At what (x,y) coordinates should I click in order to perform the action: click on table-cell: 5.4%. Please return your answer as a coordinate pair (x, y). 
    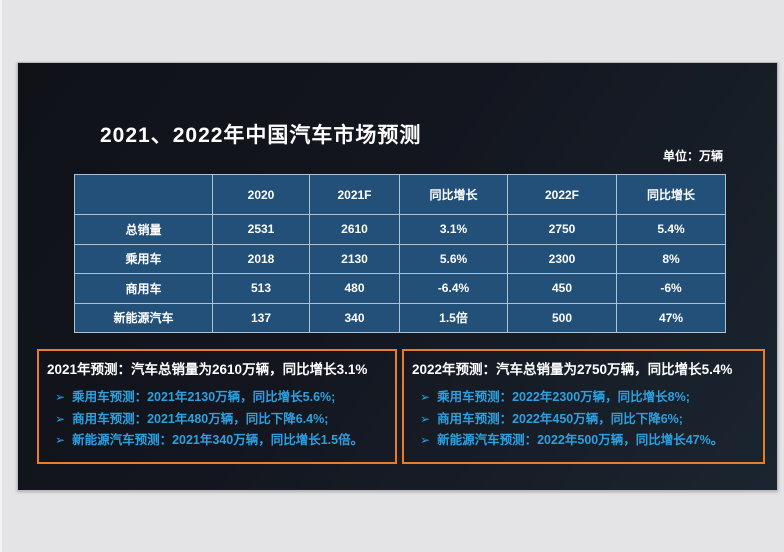
    Looking at the image, I should click on (671, 229).